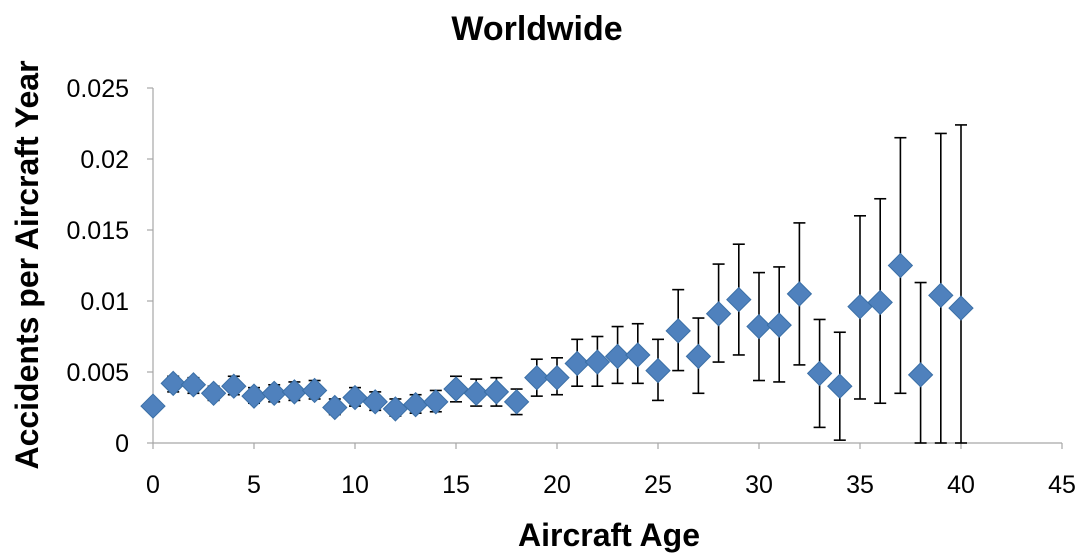 The image size is (1084, 556). Describe the element at coordinates (109, 266) in the screenshot. I see `y-axis-ticks: 0 0.005 0.01 0.015 0.02 0.025` at that location.